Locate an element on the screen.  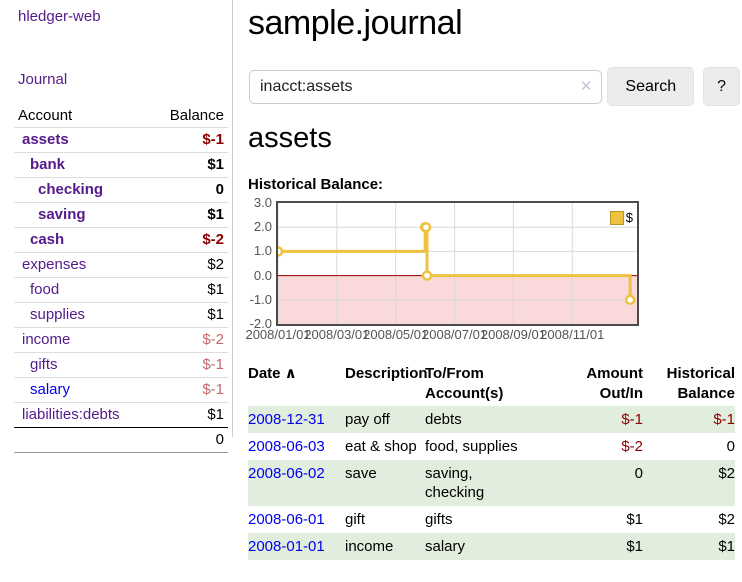
register-accounts: salary is located at coordinates (445, 546).